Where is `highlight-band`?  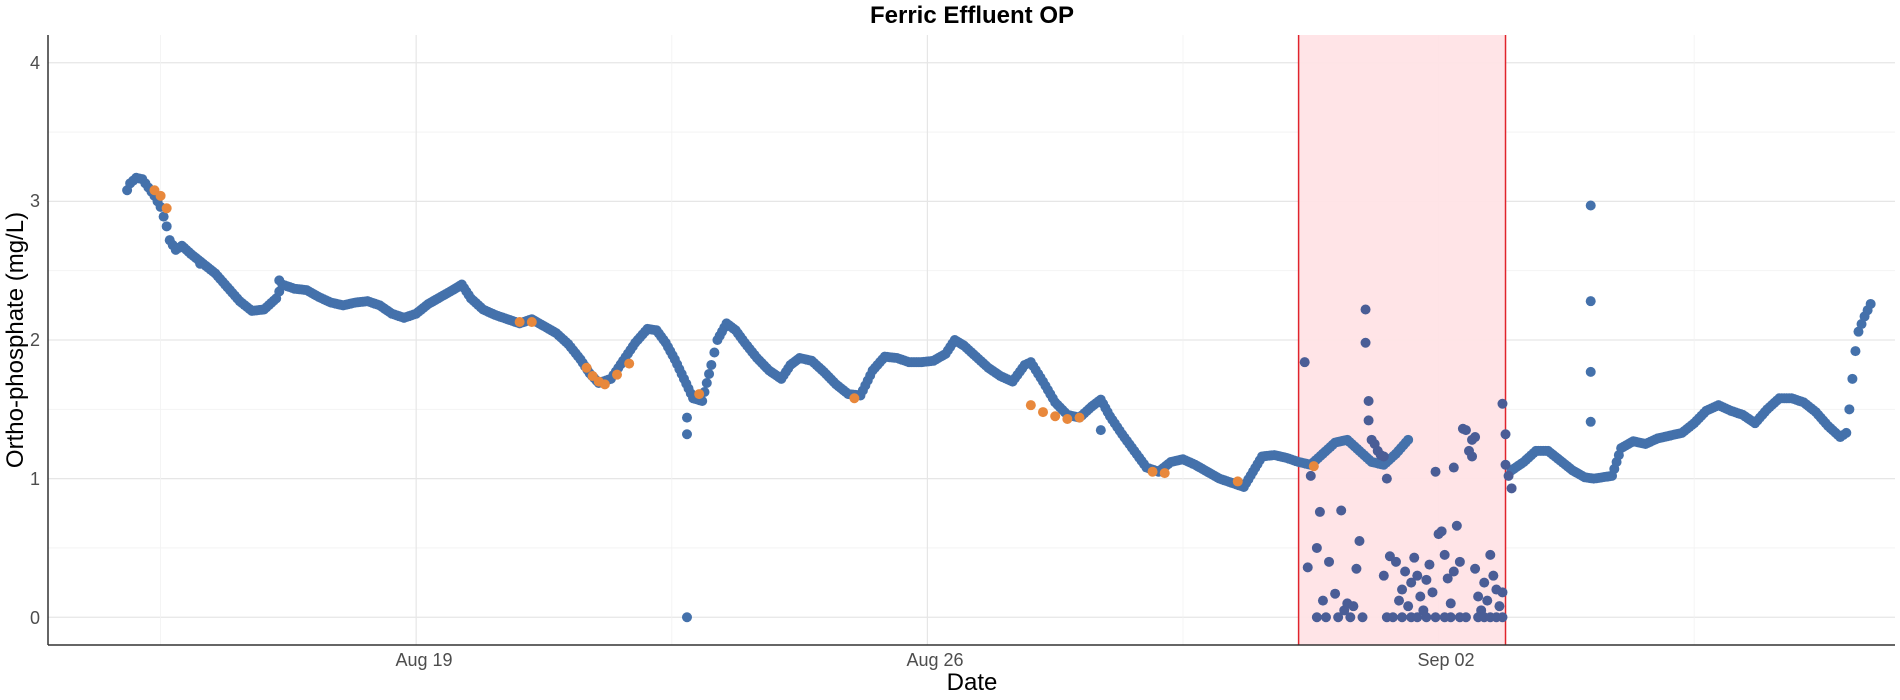
highlight-band is located at coordinates (1402, 340).